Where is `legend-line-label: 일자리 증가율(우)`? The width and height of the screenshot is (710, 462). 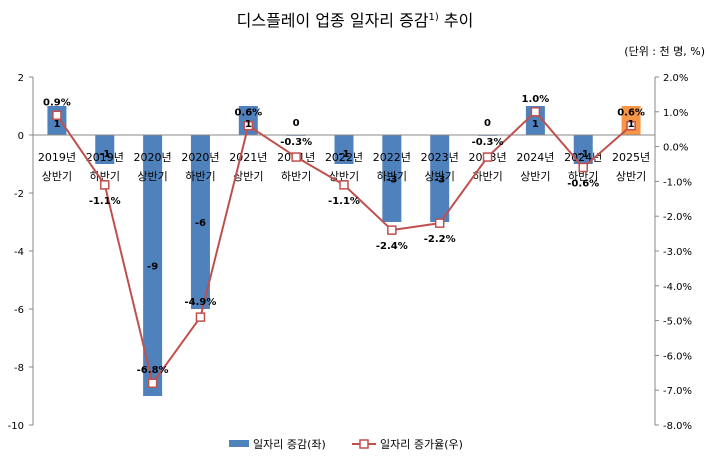
legend-line-label: 일자리 증가율(우) is located at coordinates (421, 444).